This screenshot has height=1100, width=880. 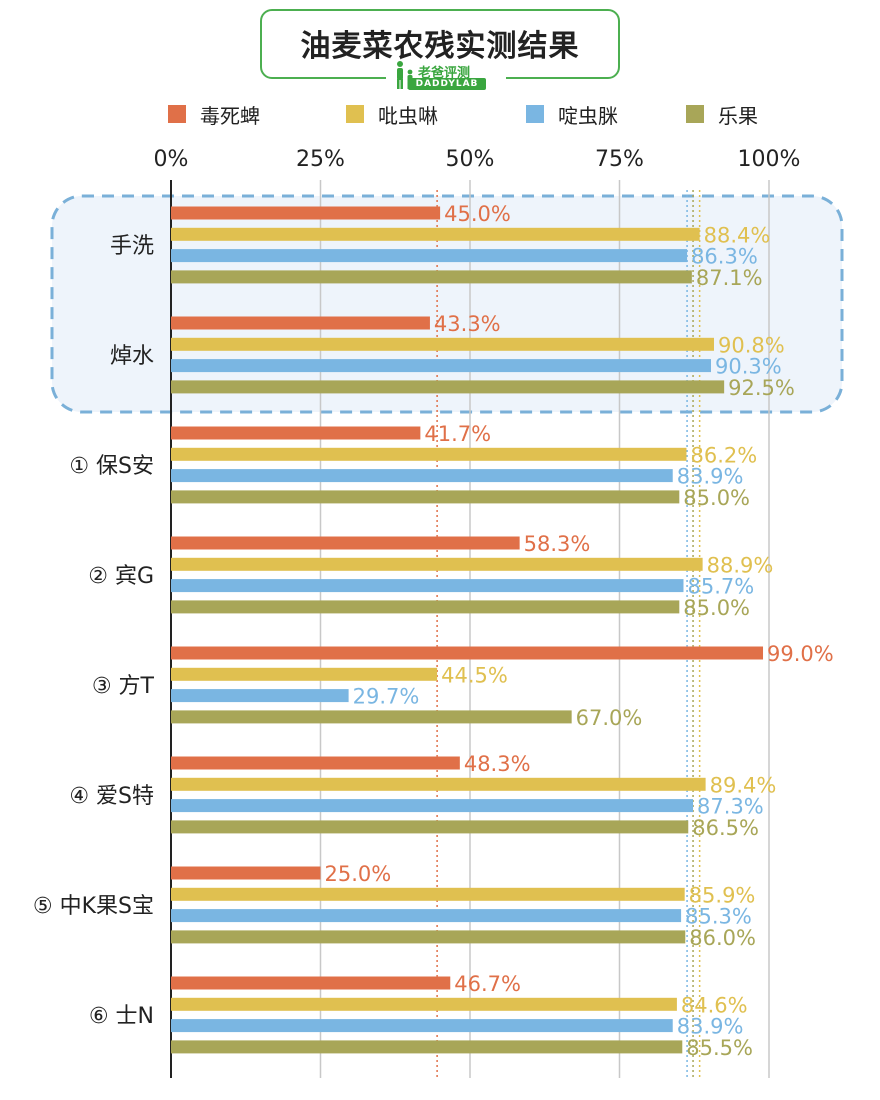 What do you see at coordinates (740, 565) in the screenshot?
I see `data-label: 88.9%` at bounding box center [740, 565].